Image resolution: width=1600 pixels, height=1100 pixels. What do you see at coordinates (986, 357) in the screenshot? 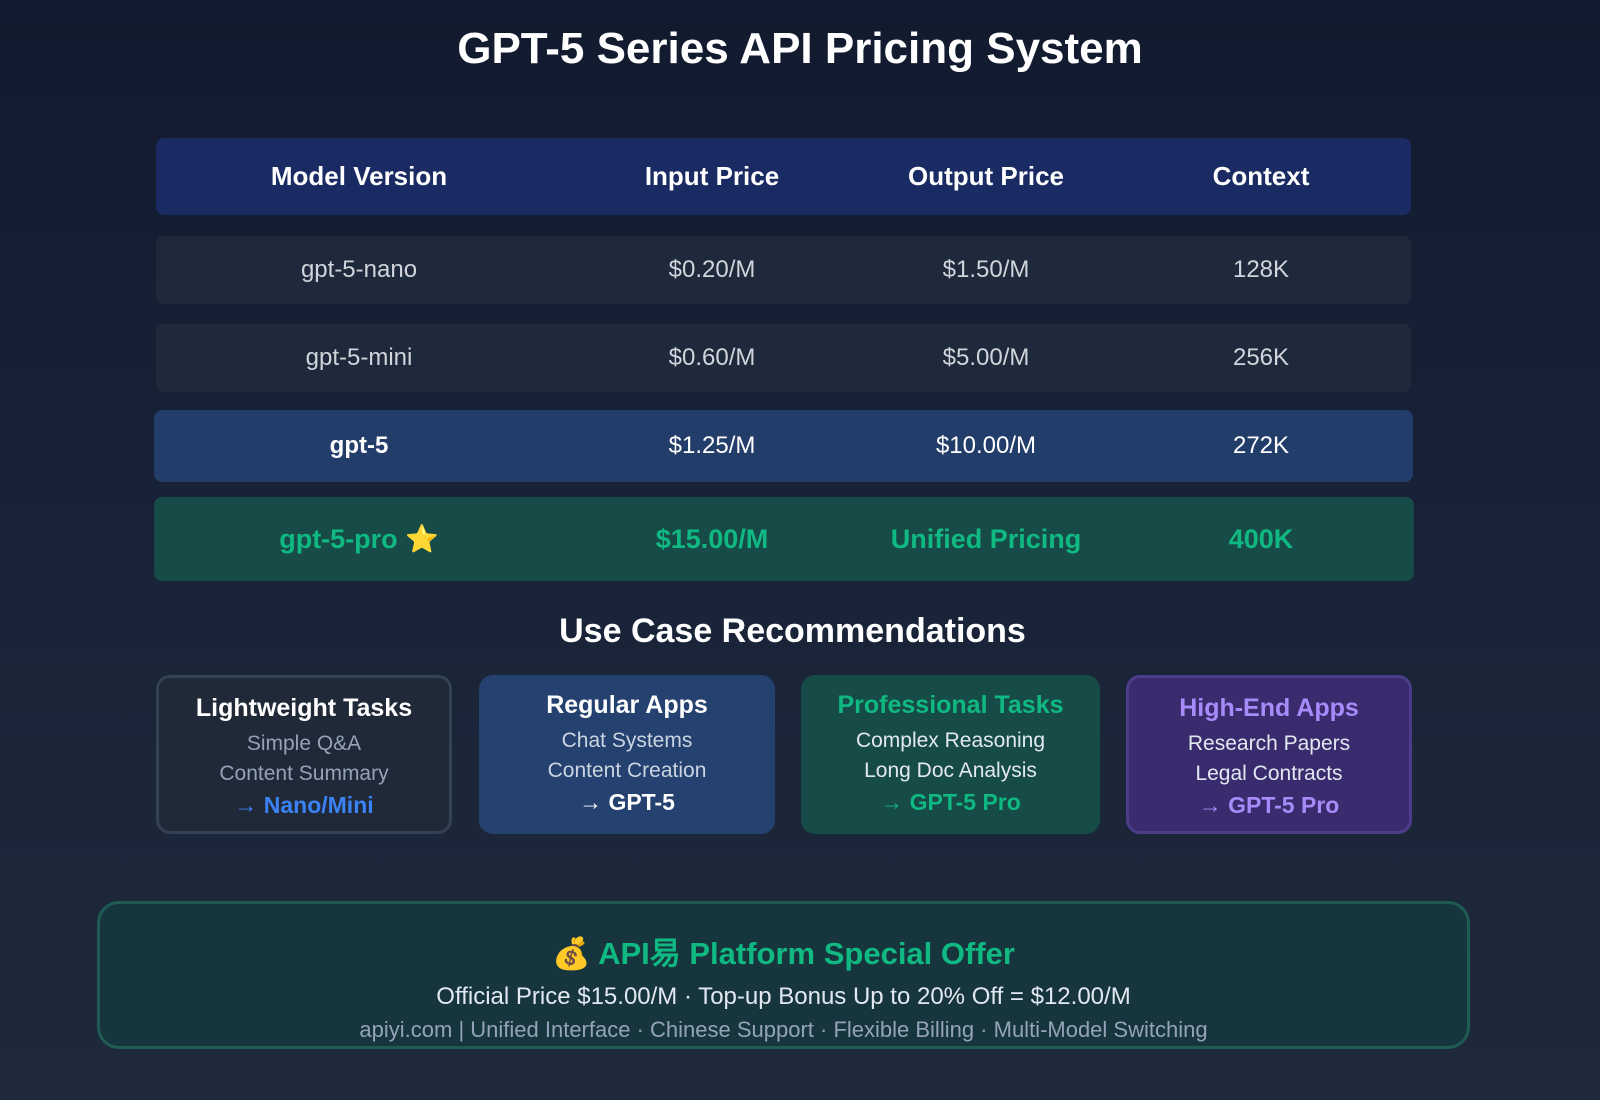
I see `output-cell: $5.00/M` at bounding box center [986, 357].